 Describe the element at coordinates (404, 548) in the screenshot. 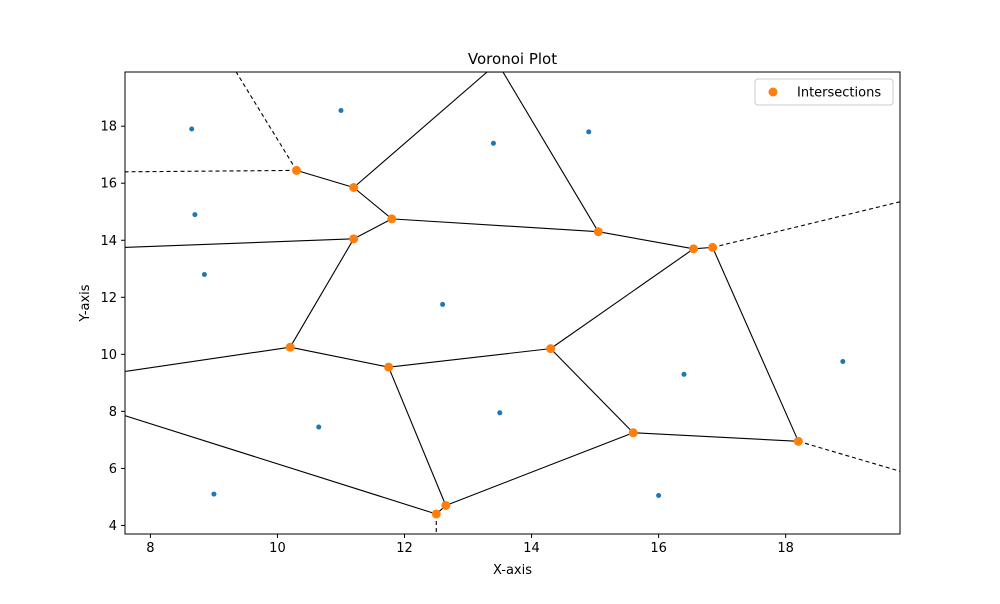

I see `x-tick-label: 12` at that location.